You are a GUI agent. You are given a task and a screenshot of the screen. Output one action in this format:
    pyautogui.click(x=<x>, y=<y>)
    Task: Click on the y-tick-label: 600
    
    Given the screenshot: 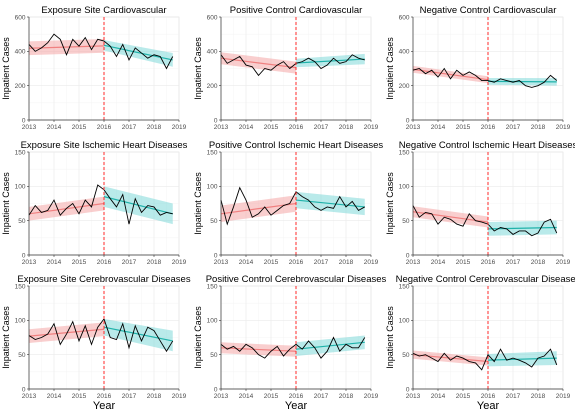 What is the action you would take?
    pyautogui.click(x=212, y=17)
    